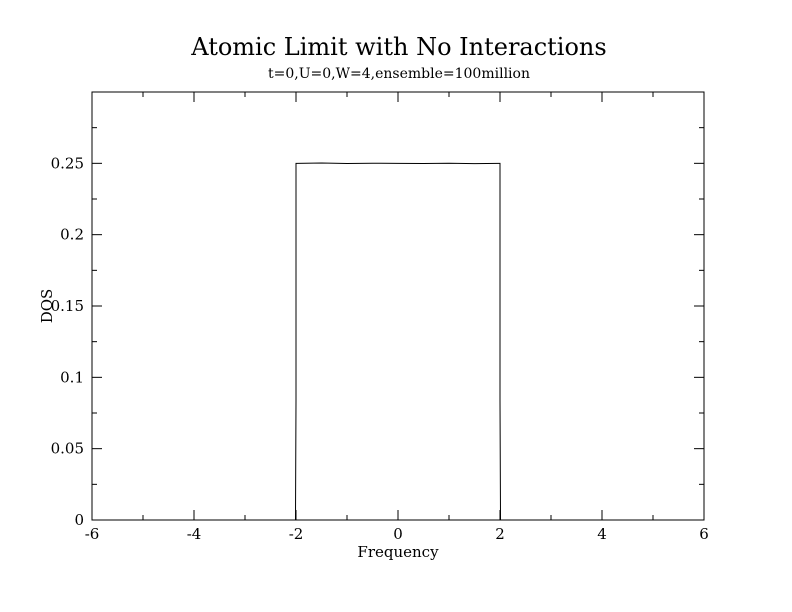  I want to click on x-tick-label: -2, so click(296, 534).